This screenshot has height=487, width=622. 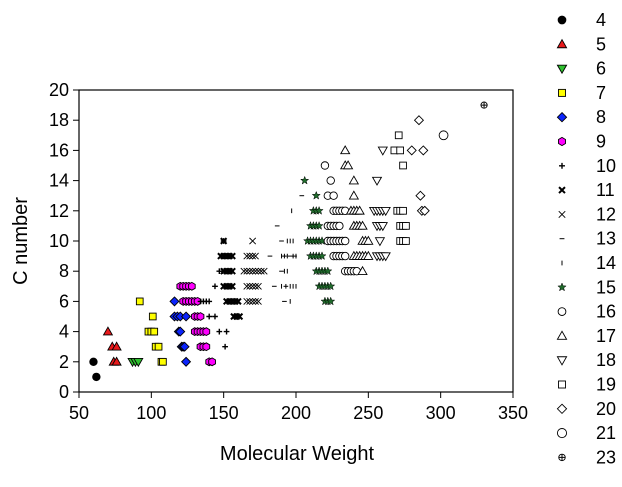 I want to click on y-tick-label: 18, so click(x=59, y=120).